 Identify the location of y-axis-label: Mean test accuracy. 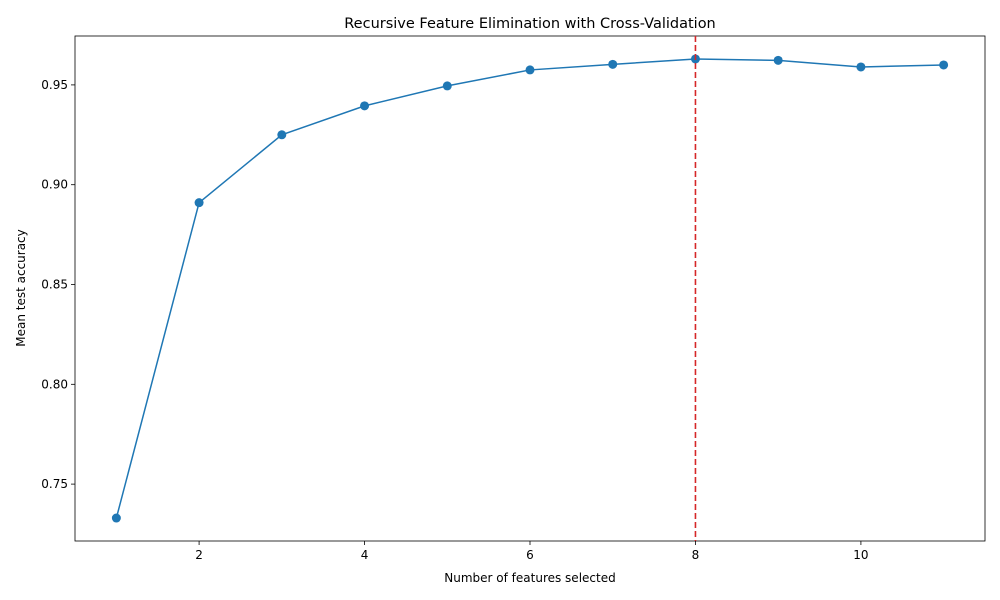
(21, 288).